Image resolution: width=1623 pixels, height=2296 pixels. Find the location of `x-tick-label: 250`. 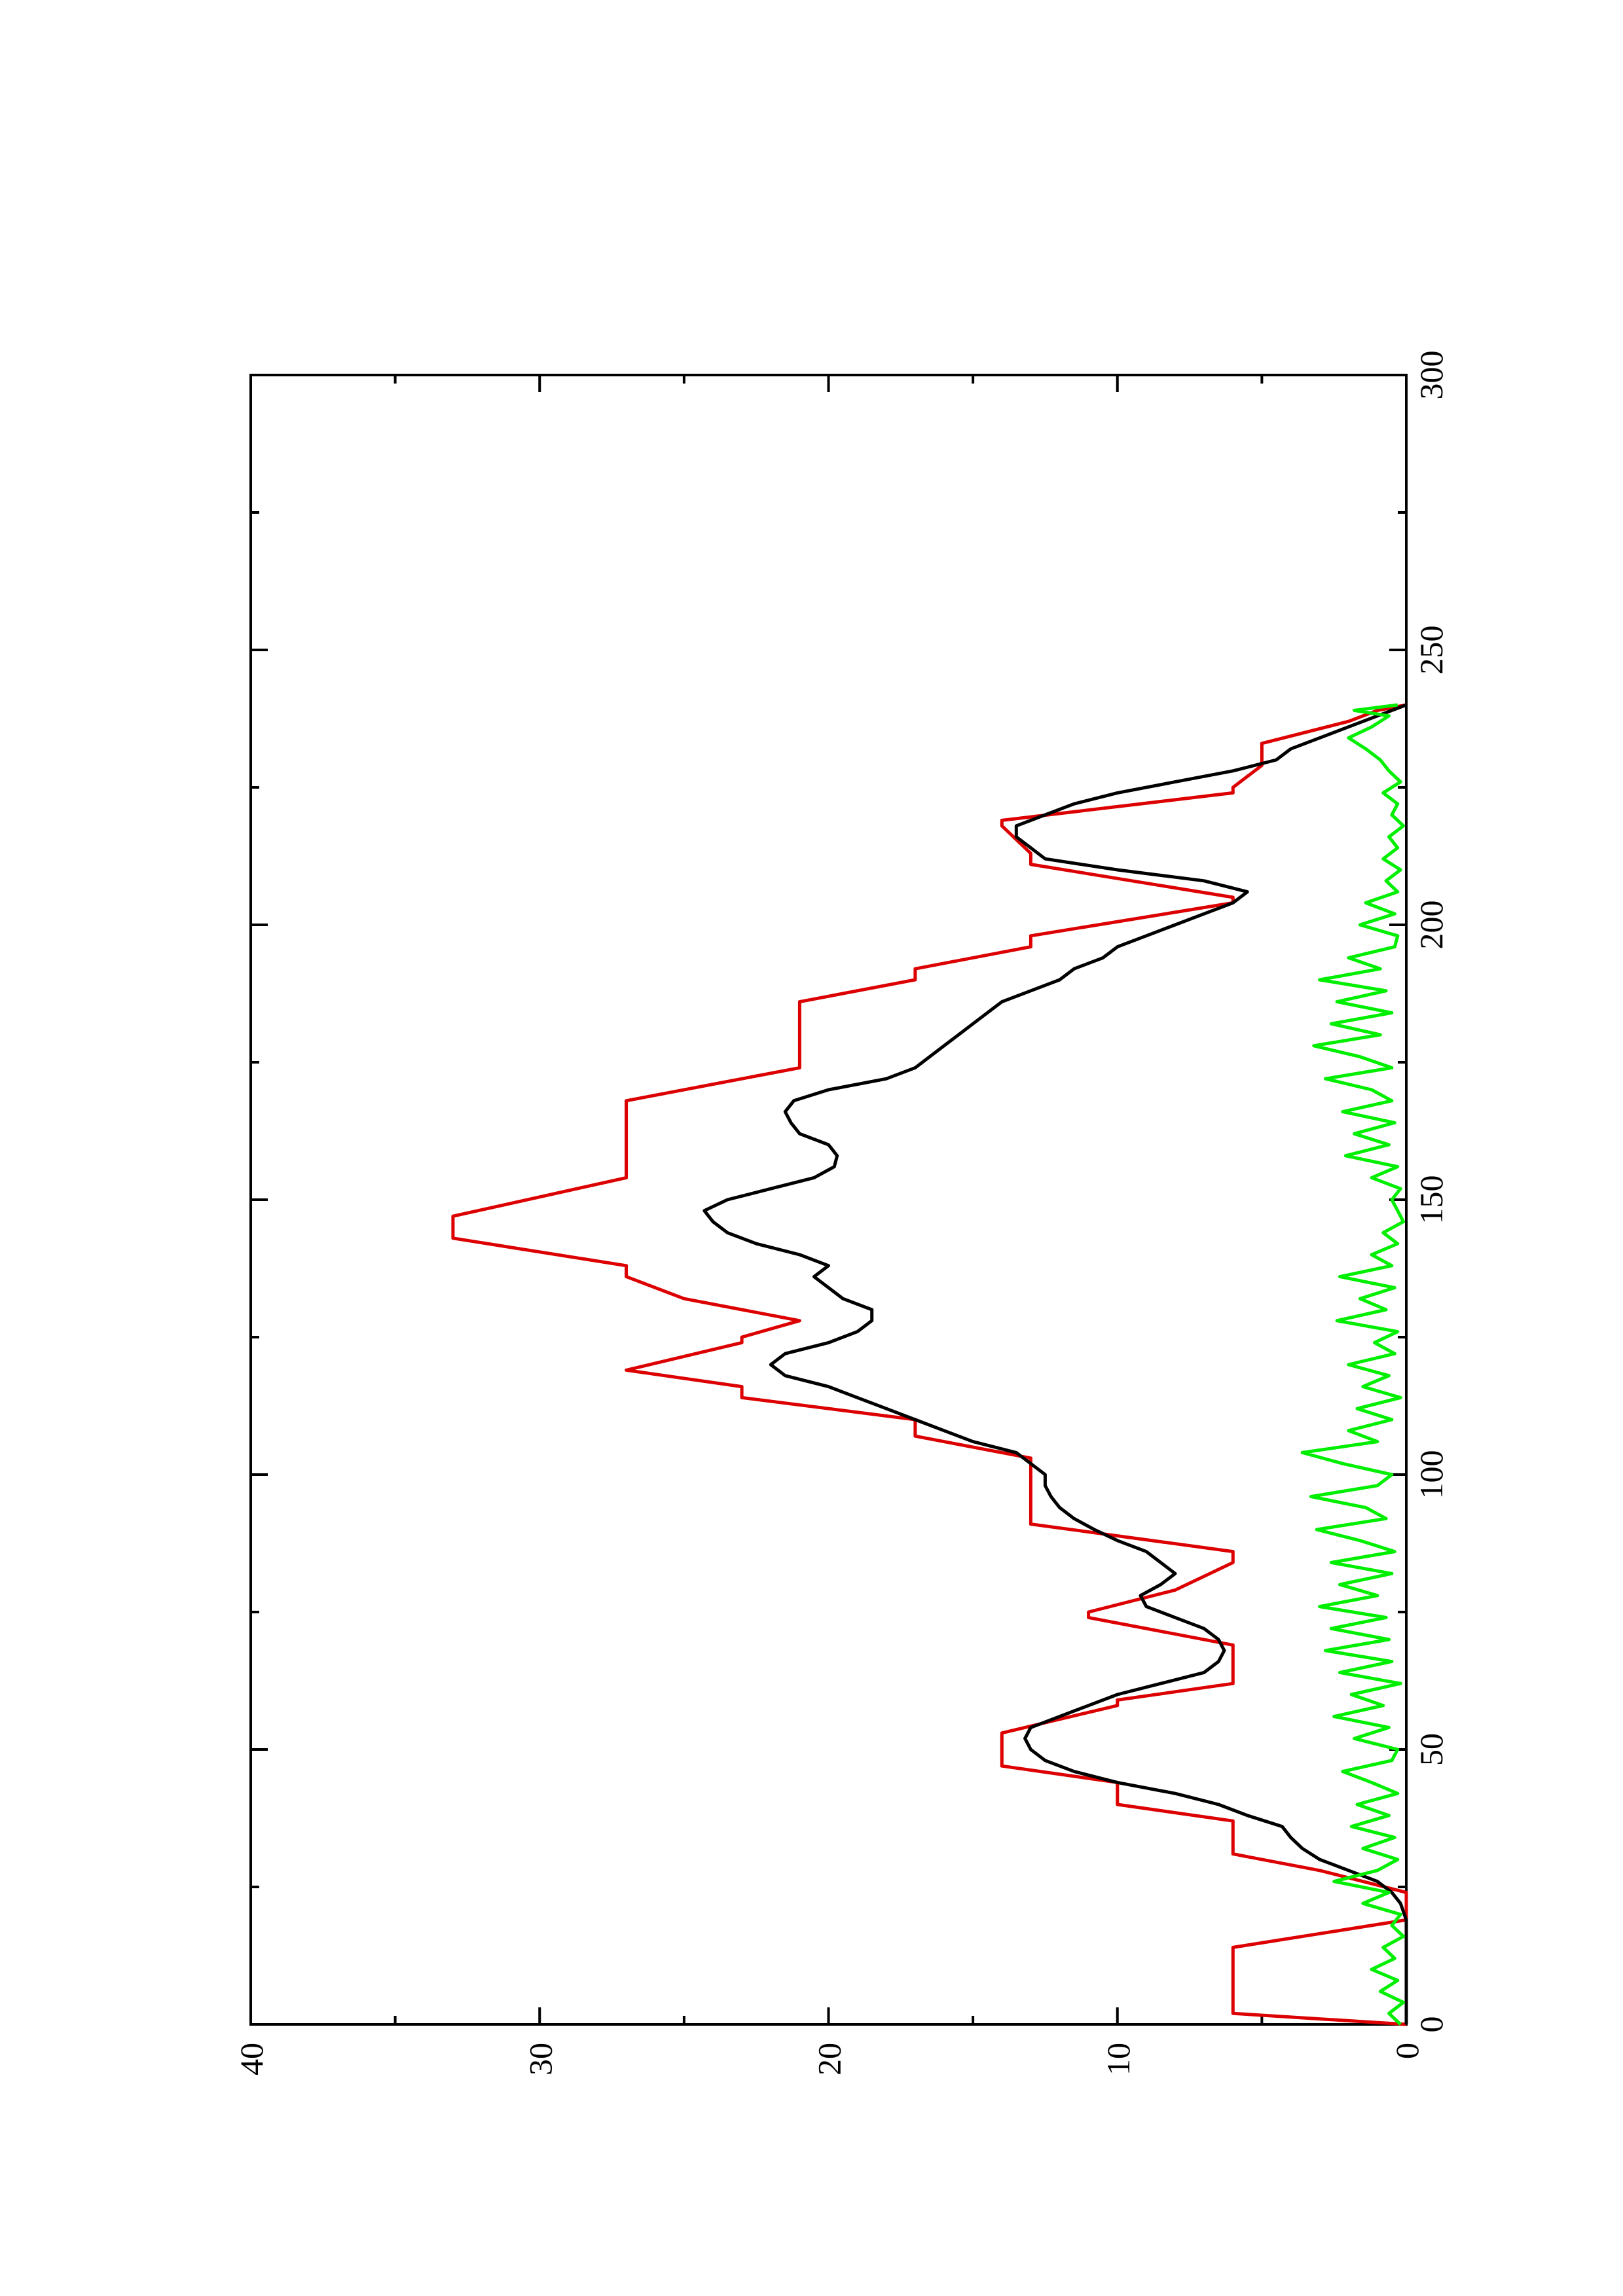

x-tick-label: 250 is located at coordinates (1431, 650).